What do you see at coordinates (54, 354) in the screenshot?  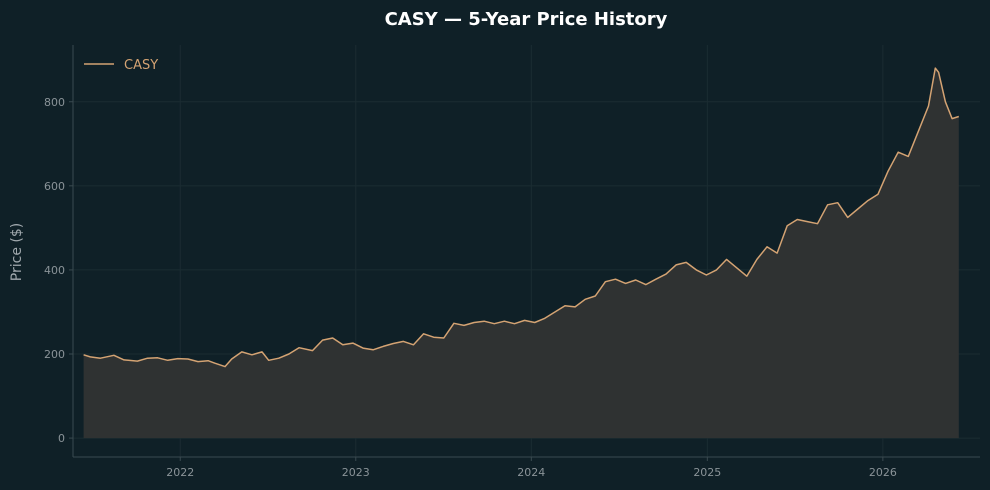 I see `y-tick-label: 200` at bounding box center [54, 354].